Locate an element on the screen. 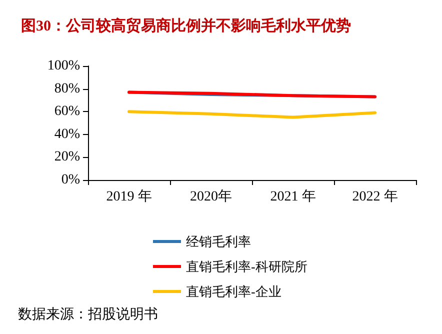  x-tick-label: 2022 年 is located at coordinates (375, 196).